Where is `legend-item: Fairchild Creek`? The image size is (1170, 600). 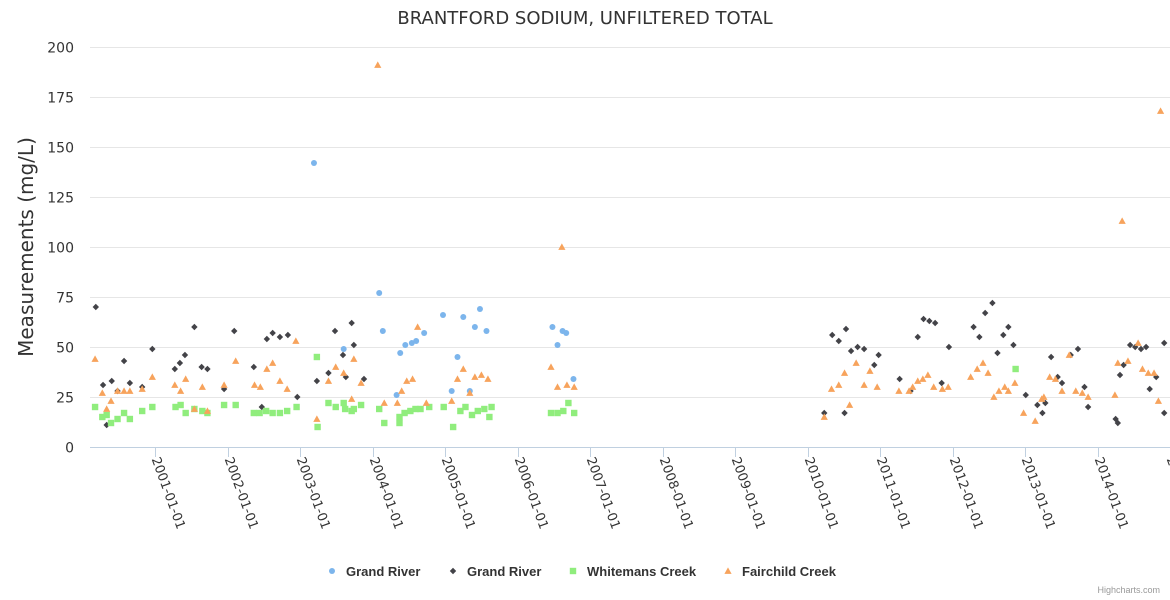 legend-item: Fairchild Creek is located at coordinates (780, 571).